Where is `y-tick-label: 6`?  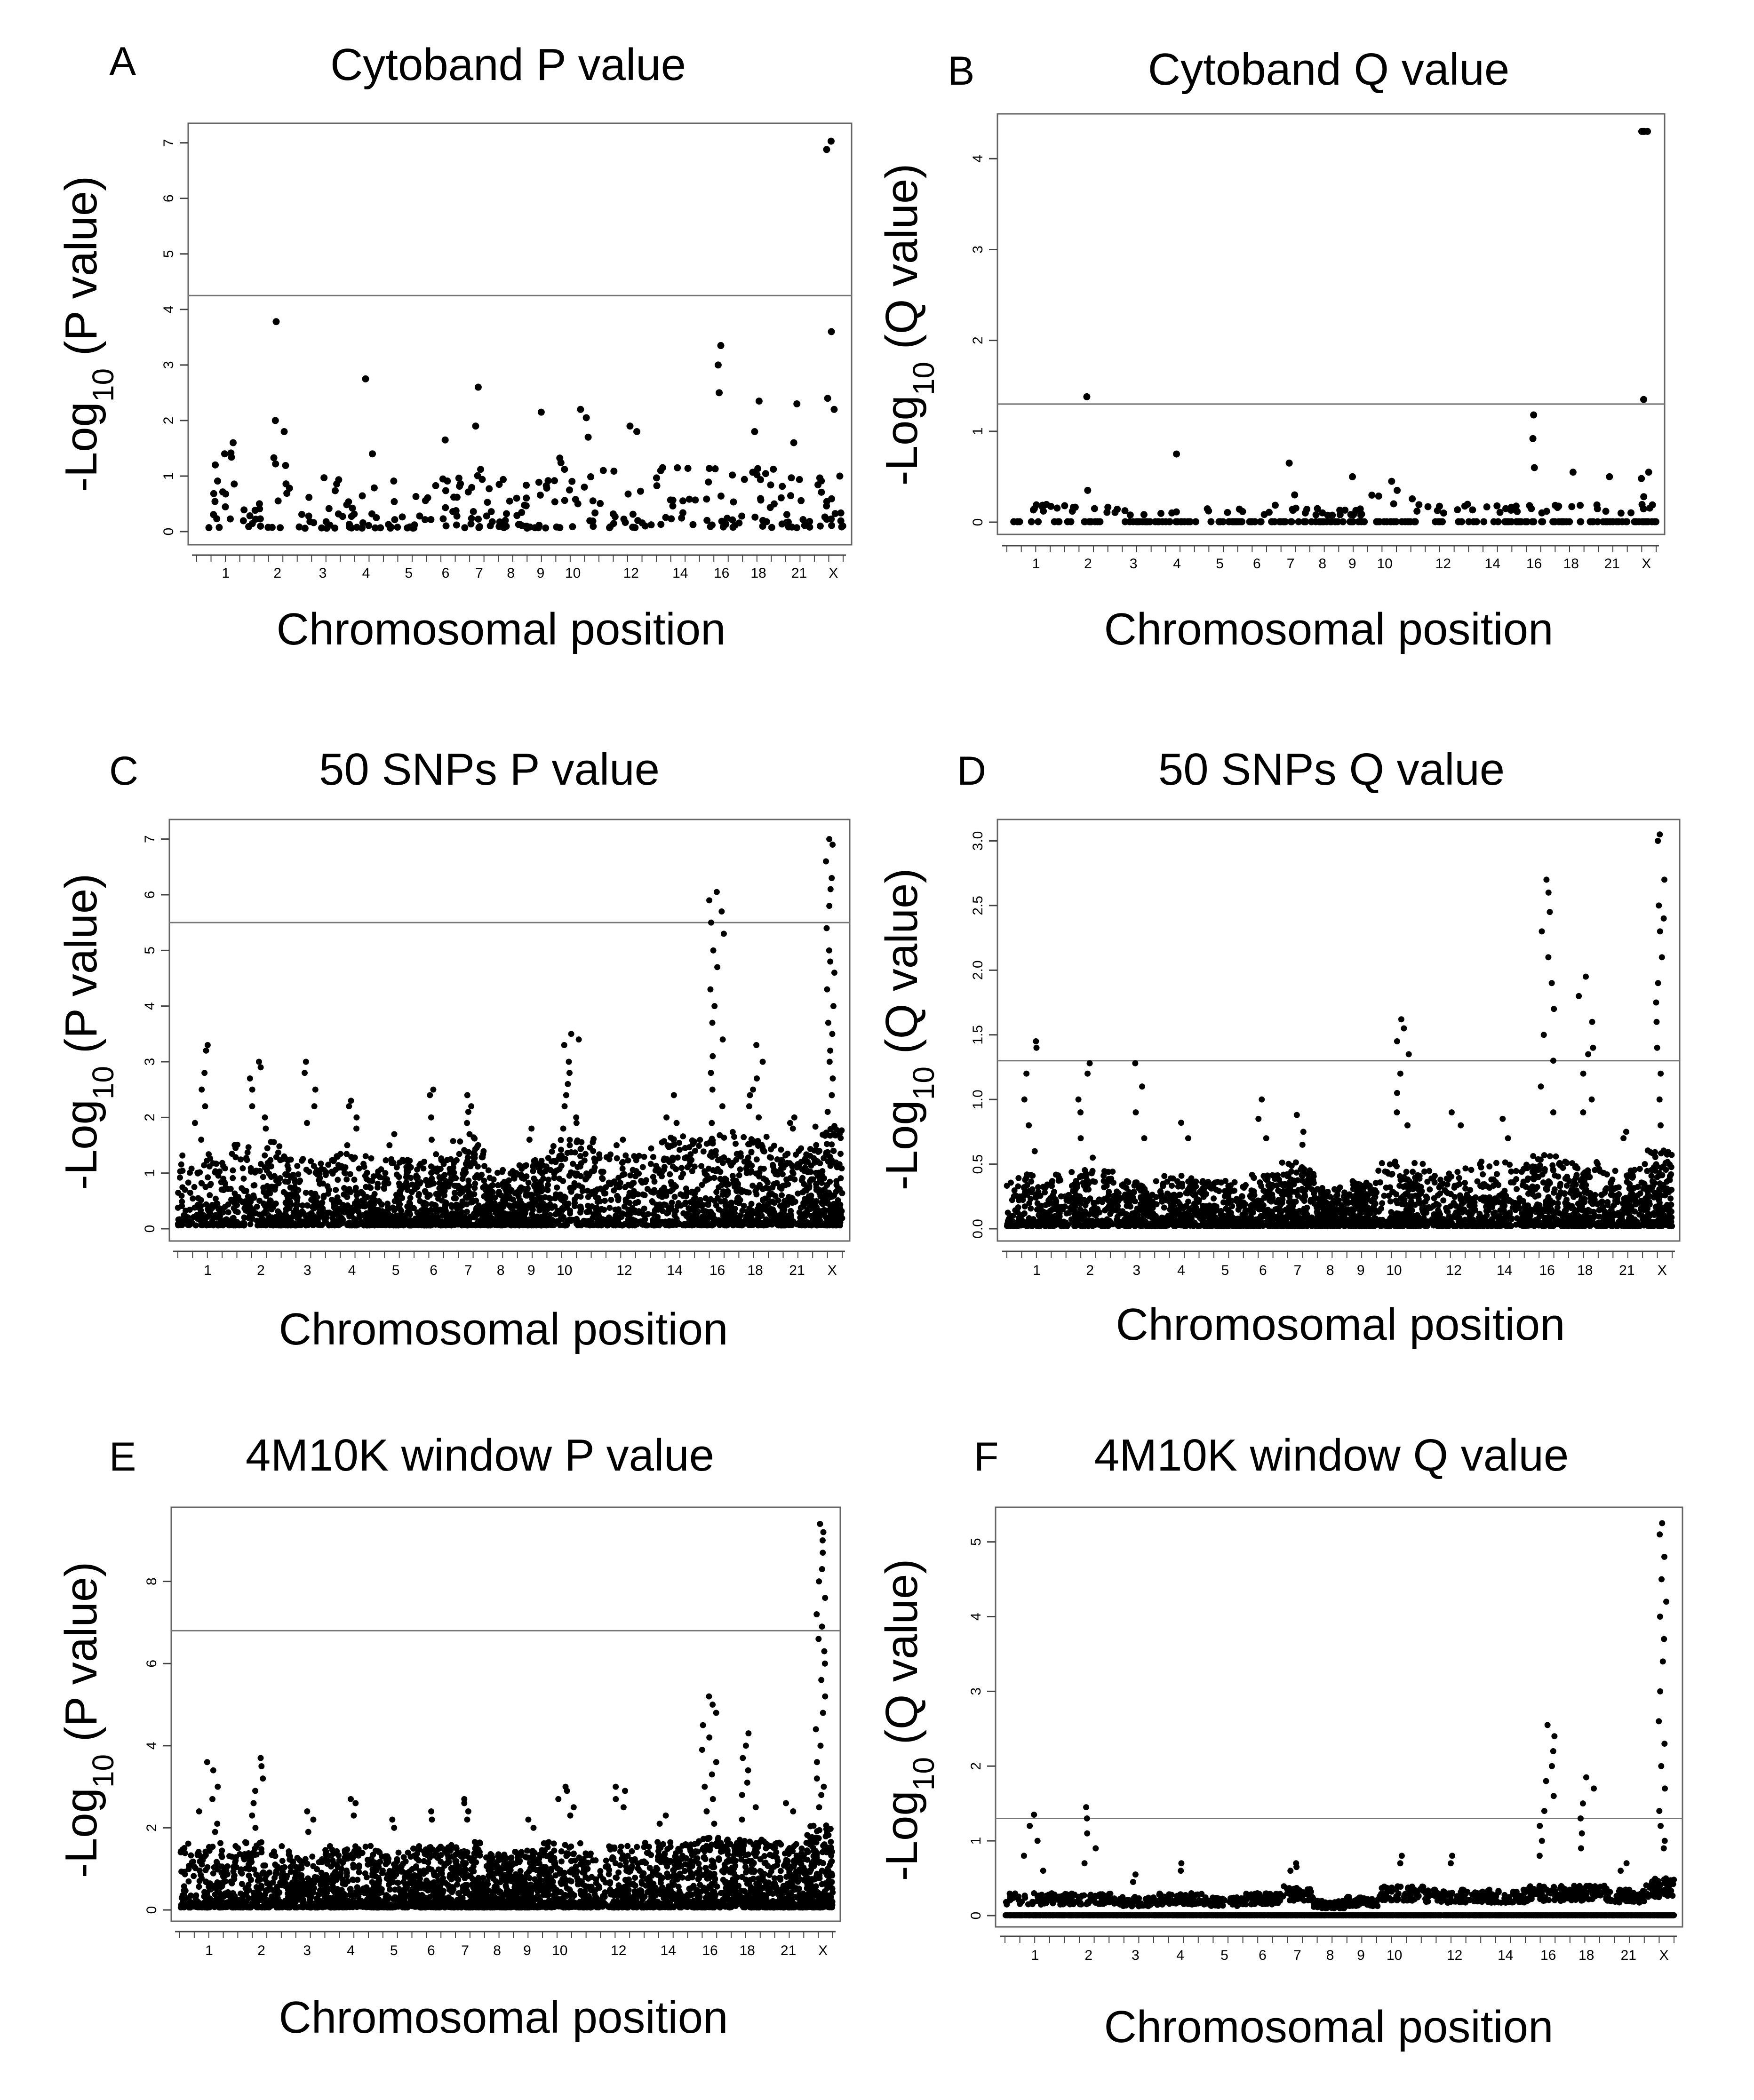
y-tick-label: 6 is located at coordinates (150, 895).